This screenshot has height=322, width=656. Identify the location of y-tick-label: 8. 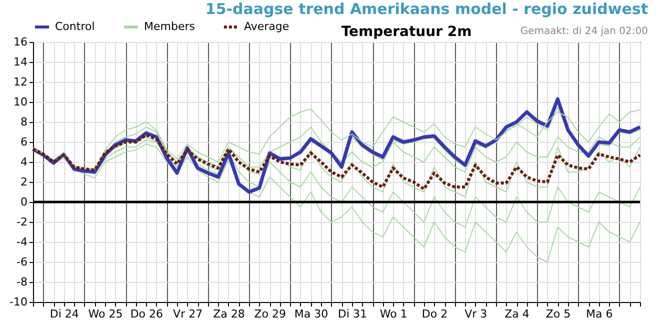
(24, 122).